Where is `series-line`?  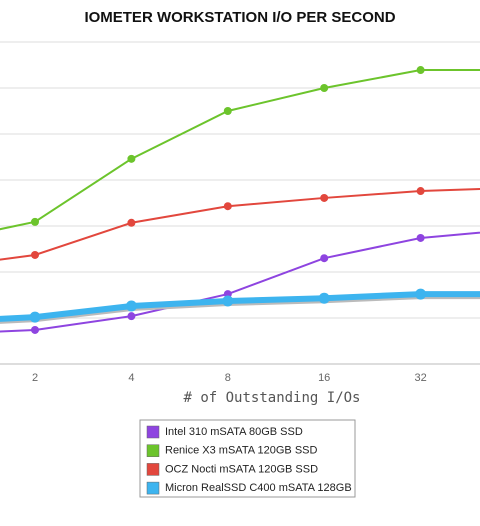
series-line is located at coordinates (240, 224).